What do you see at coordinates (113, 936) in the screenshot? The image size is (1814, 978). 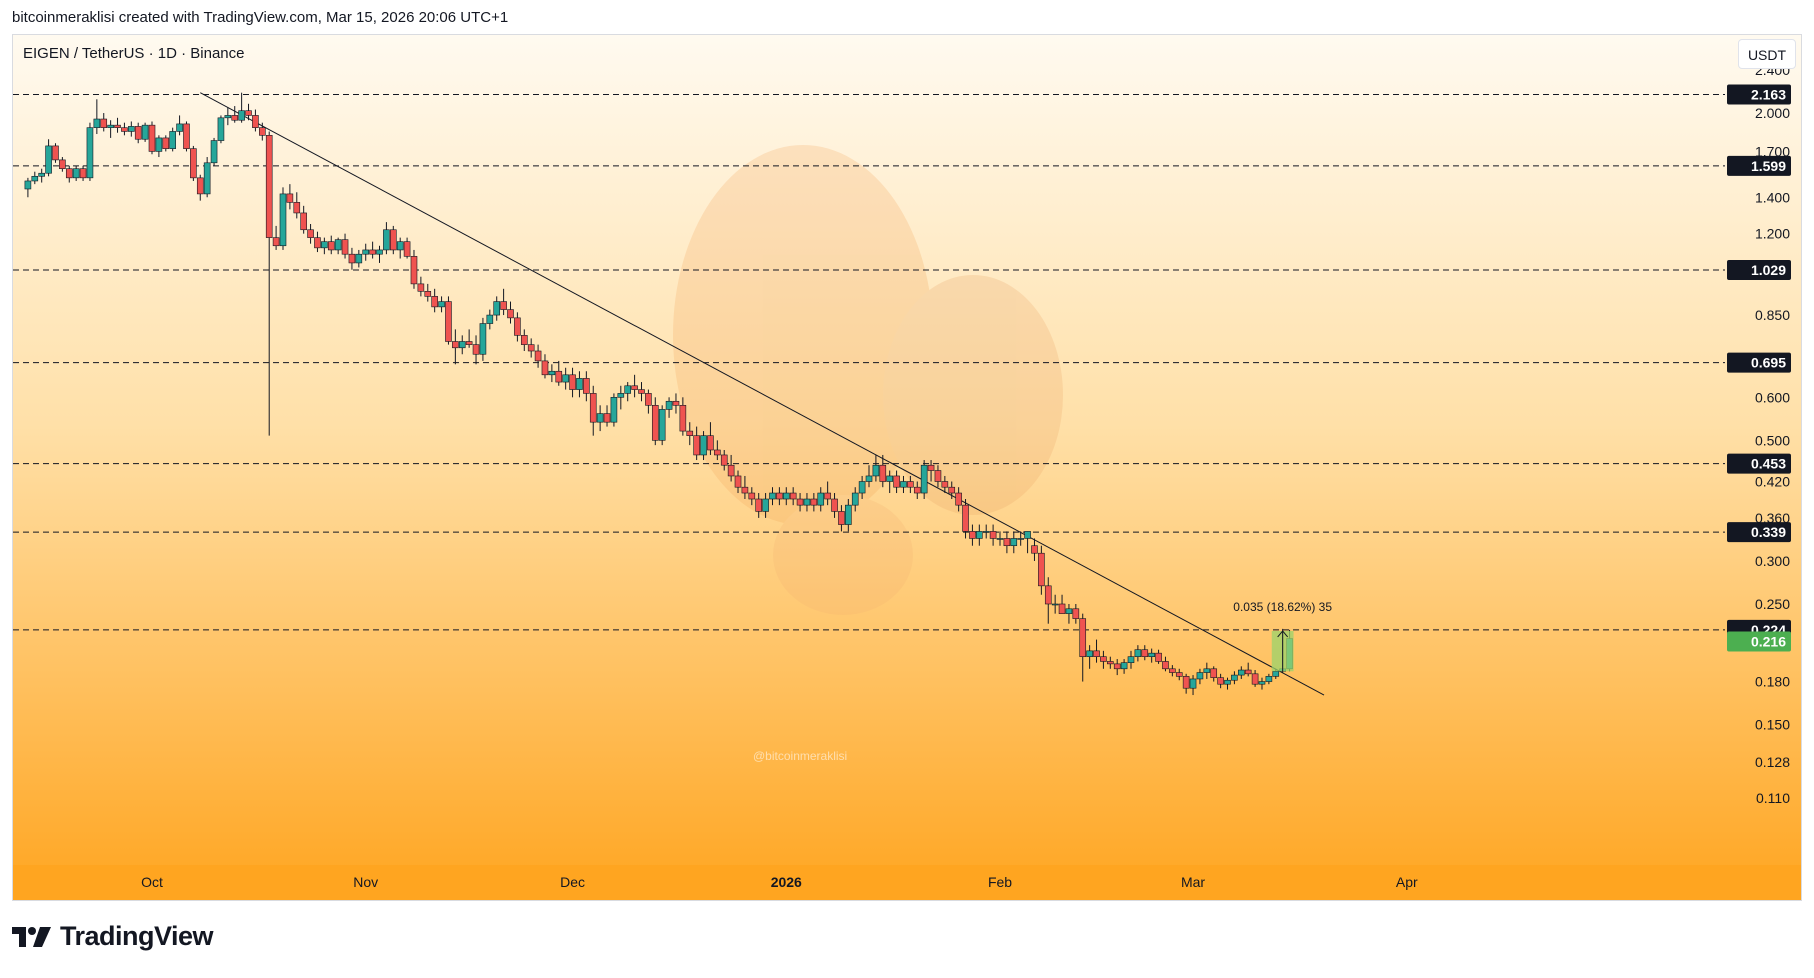 I see `tradingview-logo: TradingView` at bounding box center [113, 936].